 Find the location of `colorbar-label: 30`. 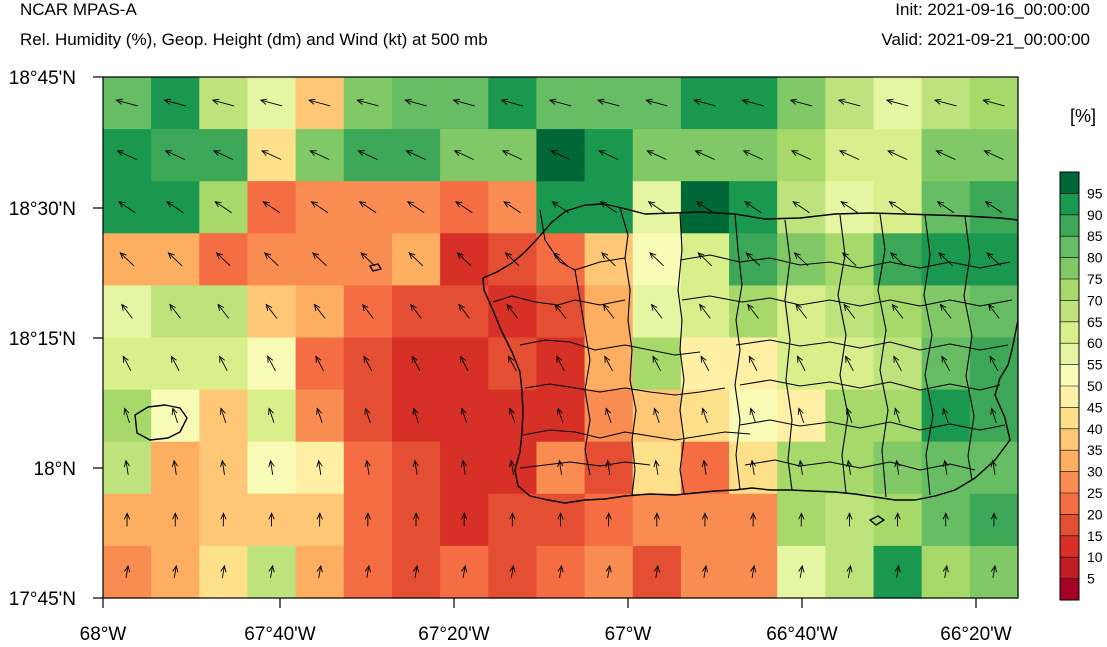

colorbar-label: 30 is located at coordinates (1095, 472).